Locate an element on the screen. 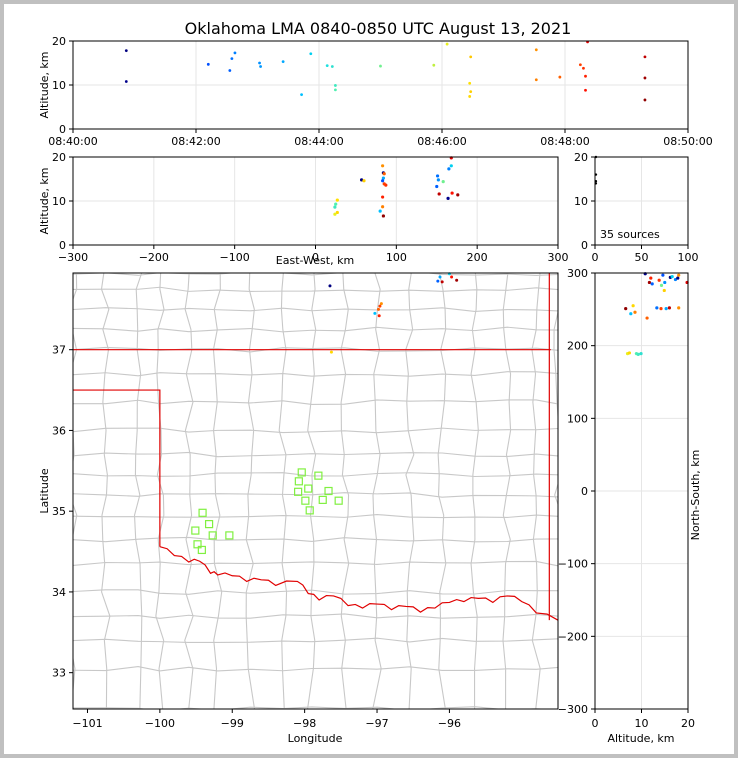  x-axis-label: East-West, km is located at coordinates (315, 260).